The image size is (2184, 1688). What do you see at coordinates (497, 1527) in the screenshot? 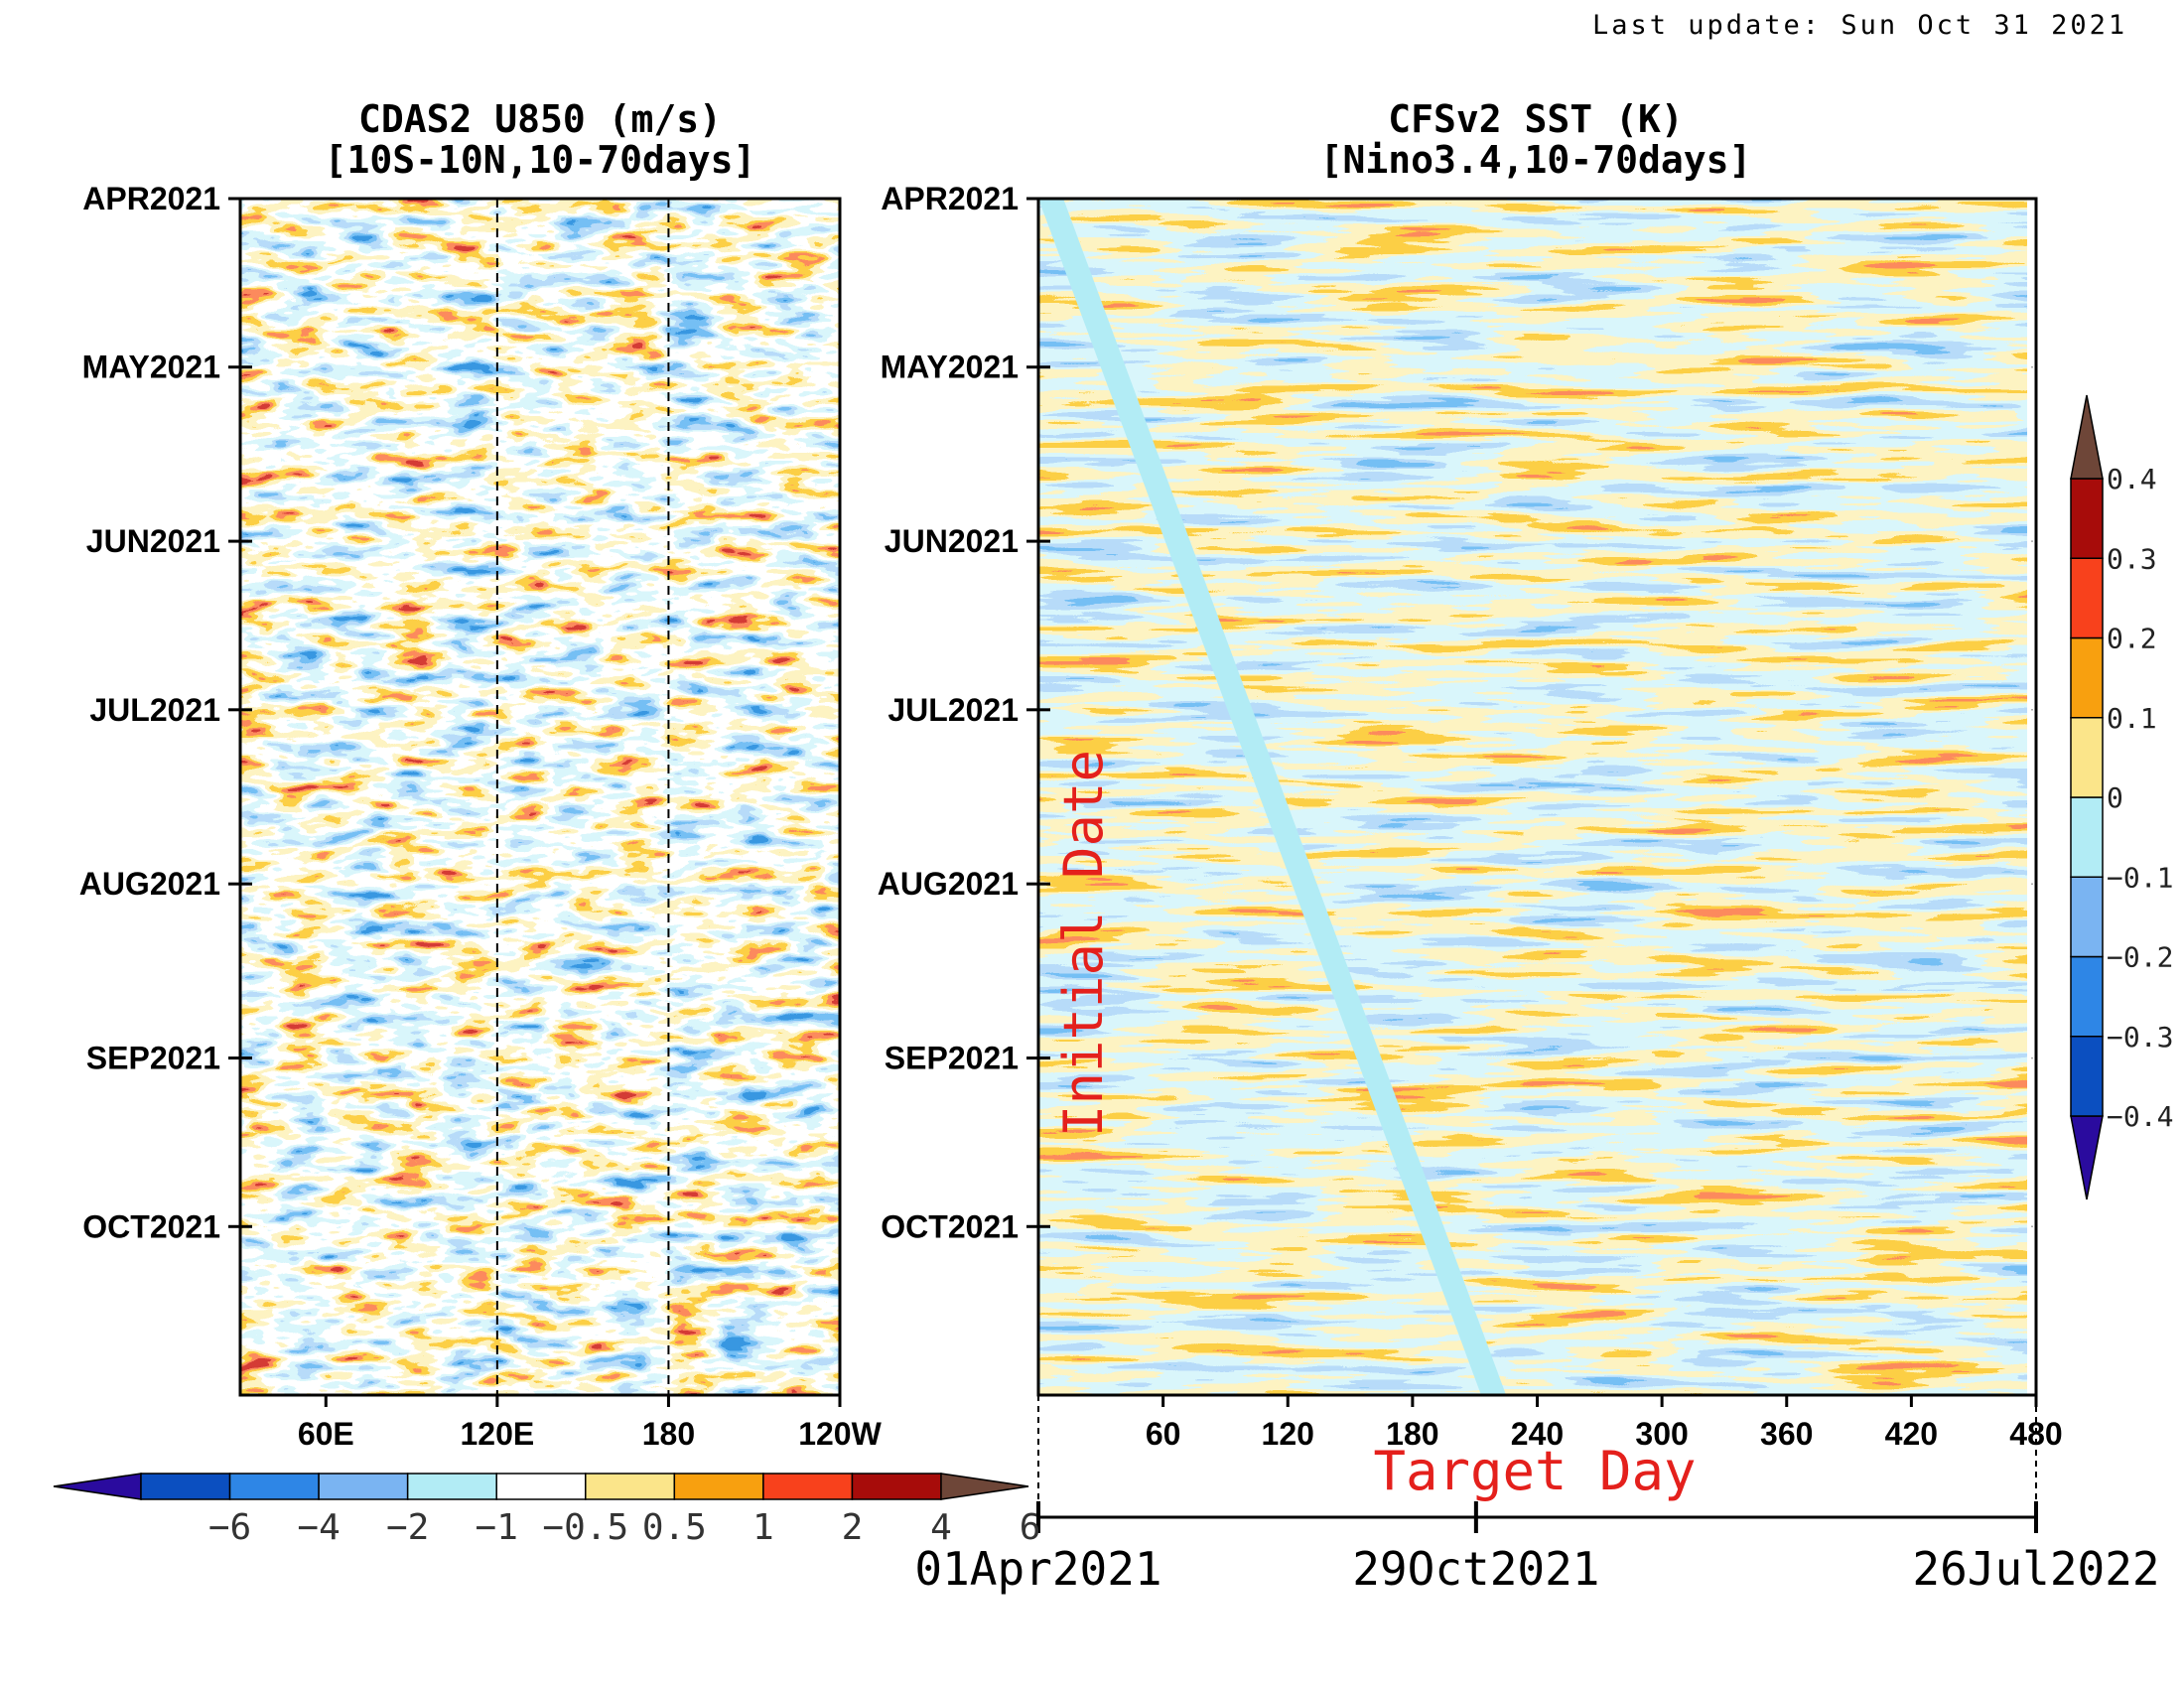
I see `colorbar-label: −1` at bounding box center [497, 1527].